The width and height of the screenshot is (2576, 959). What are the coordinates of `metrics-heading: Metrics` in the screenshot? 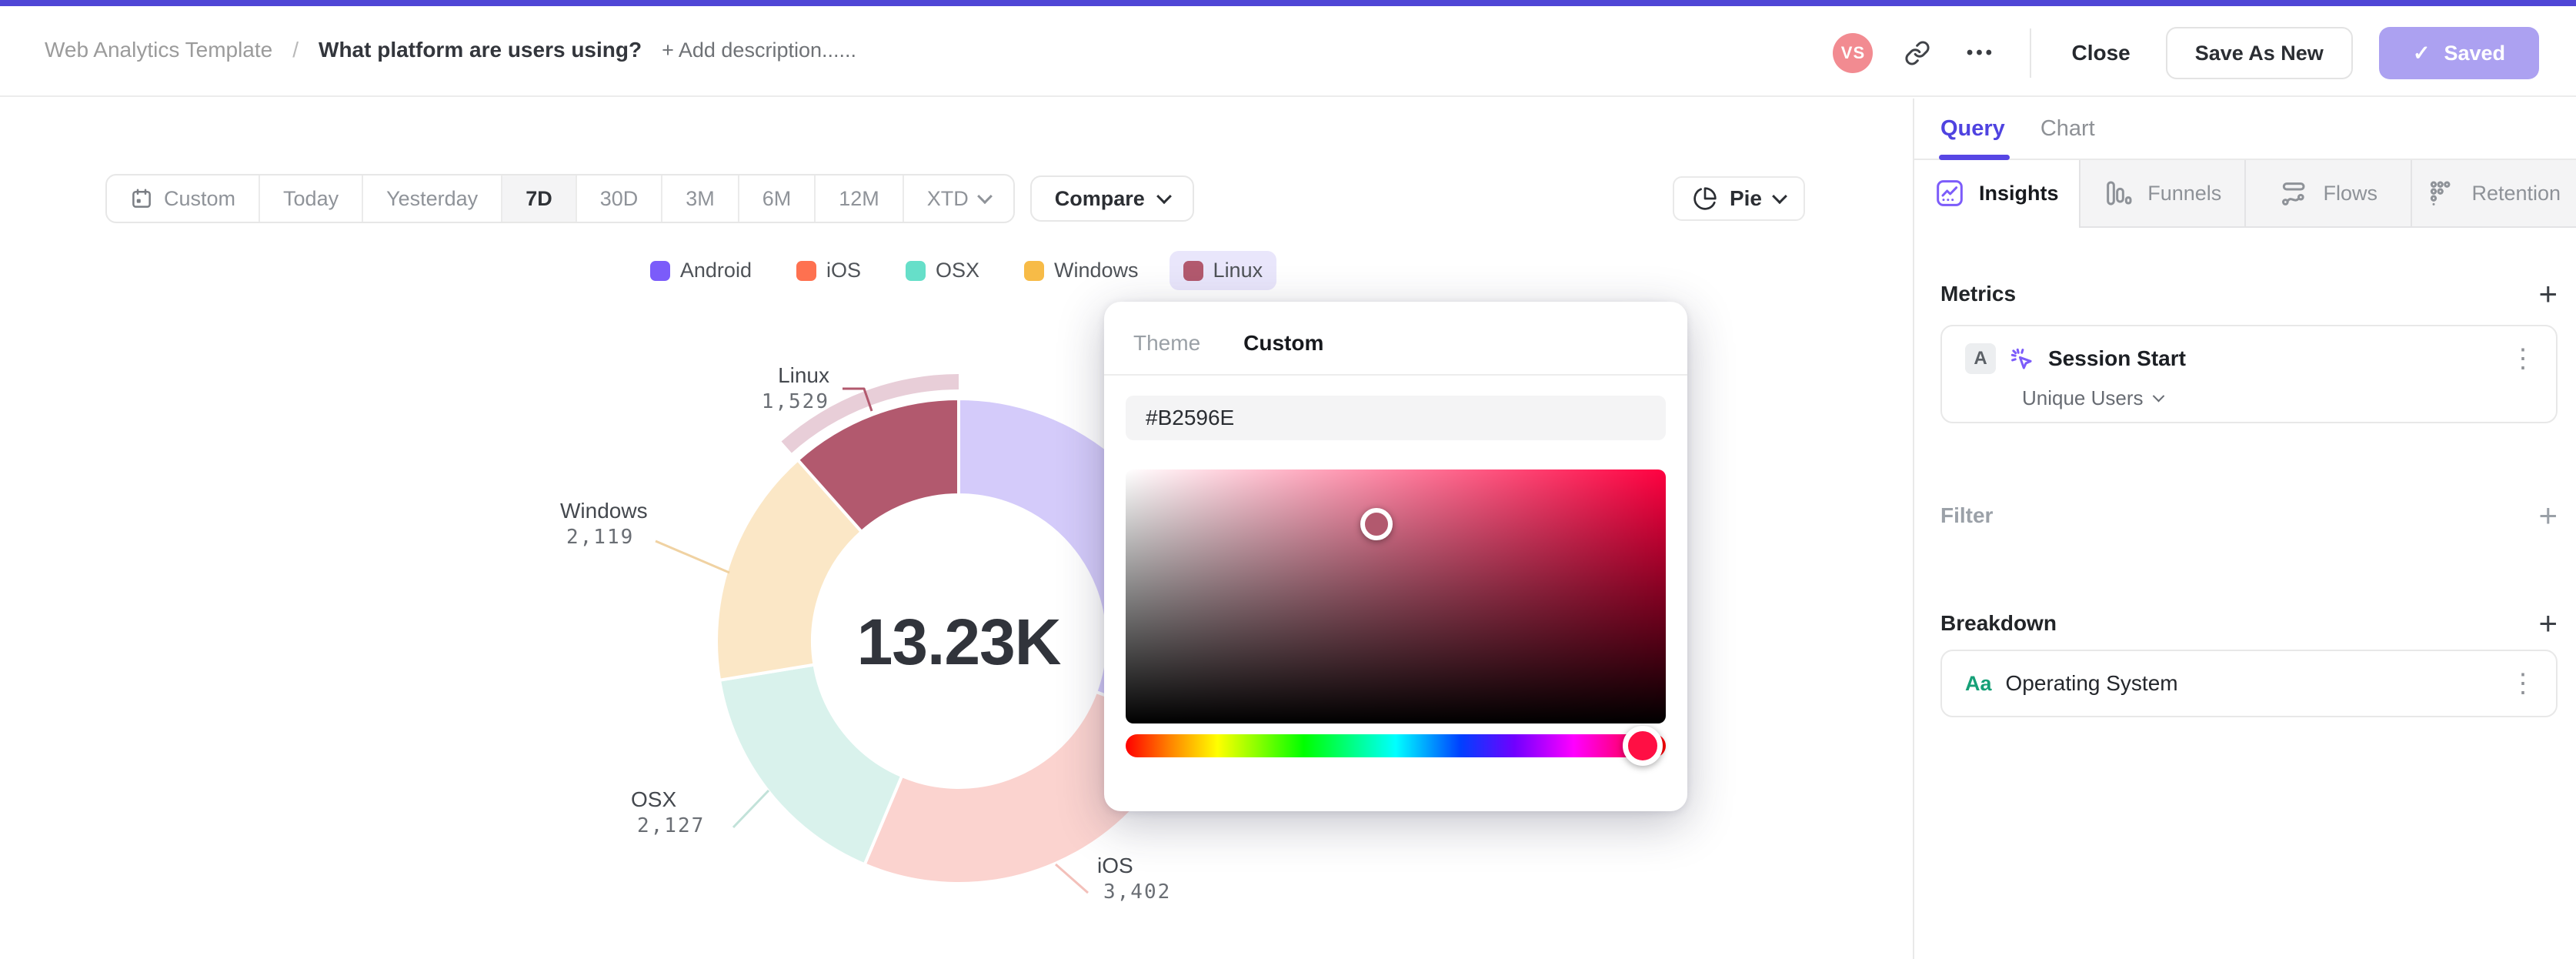 It's located at (1979, 294).